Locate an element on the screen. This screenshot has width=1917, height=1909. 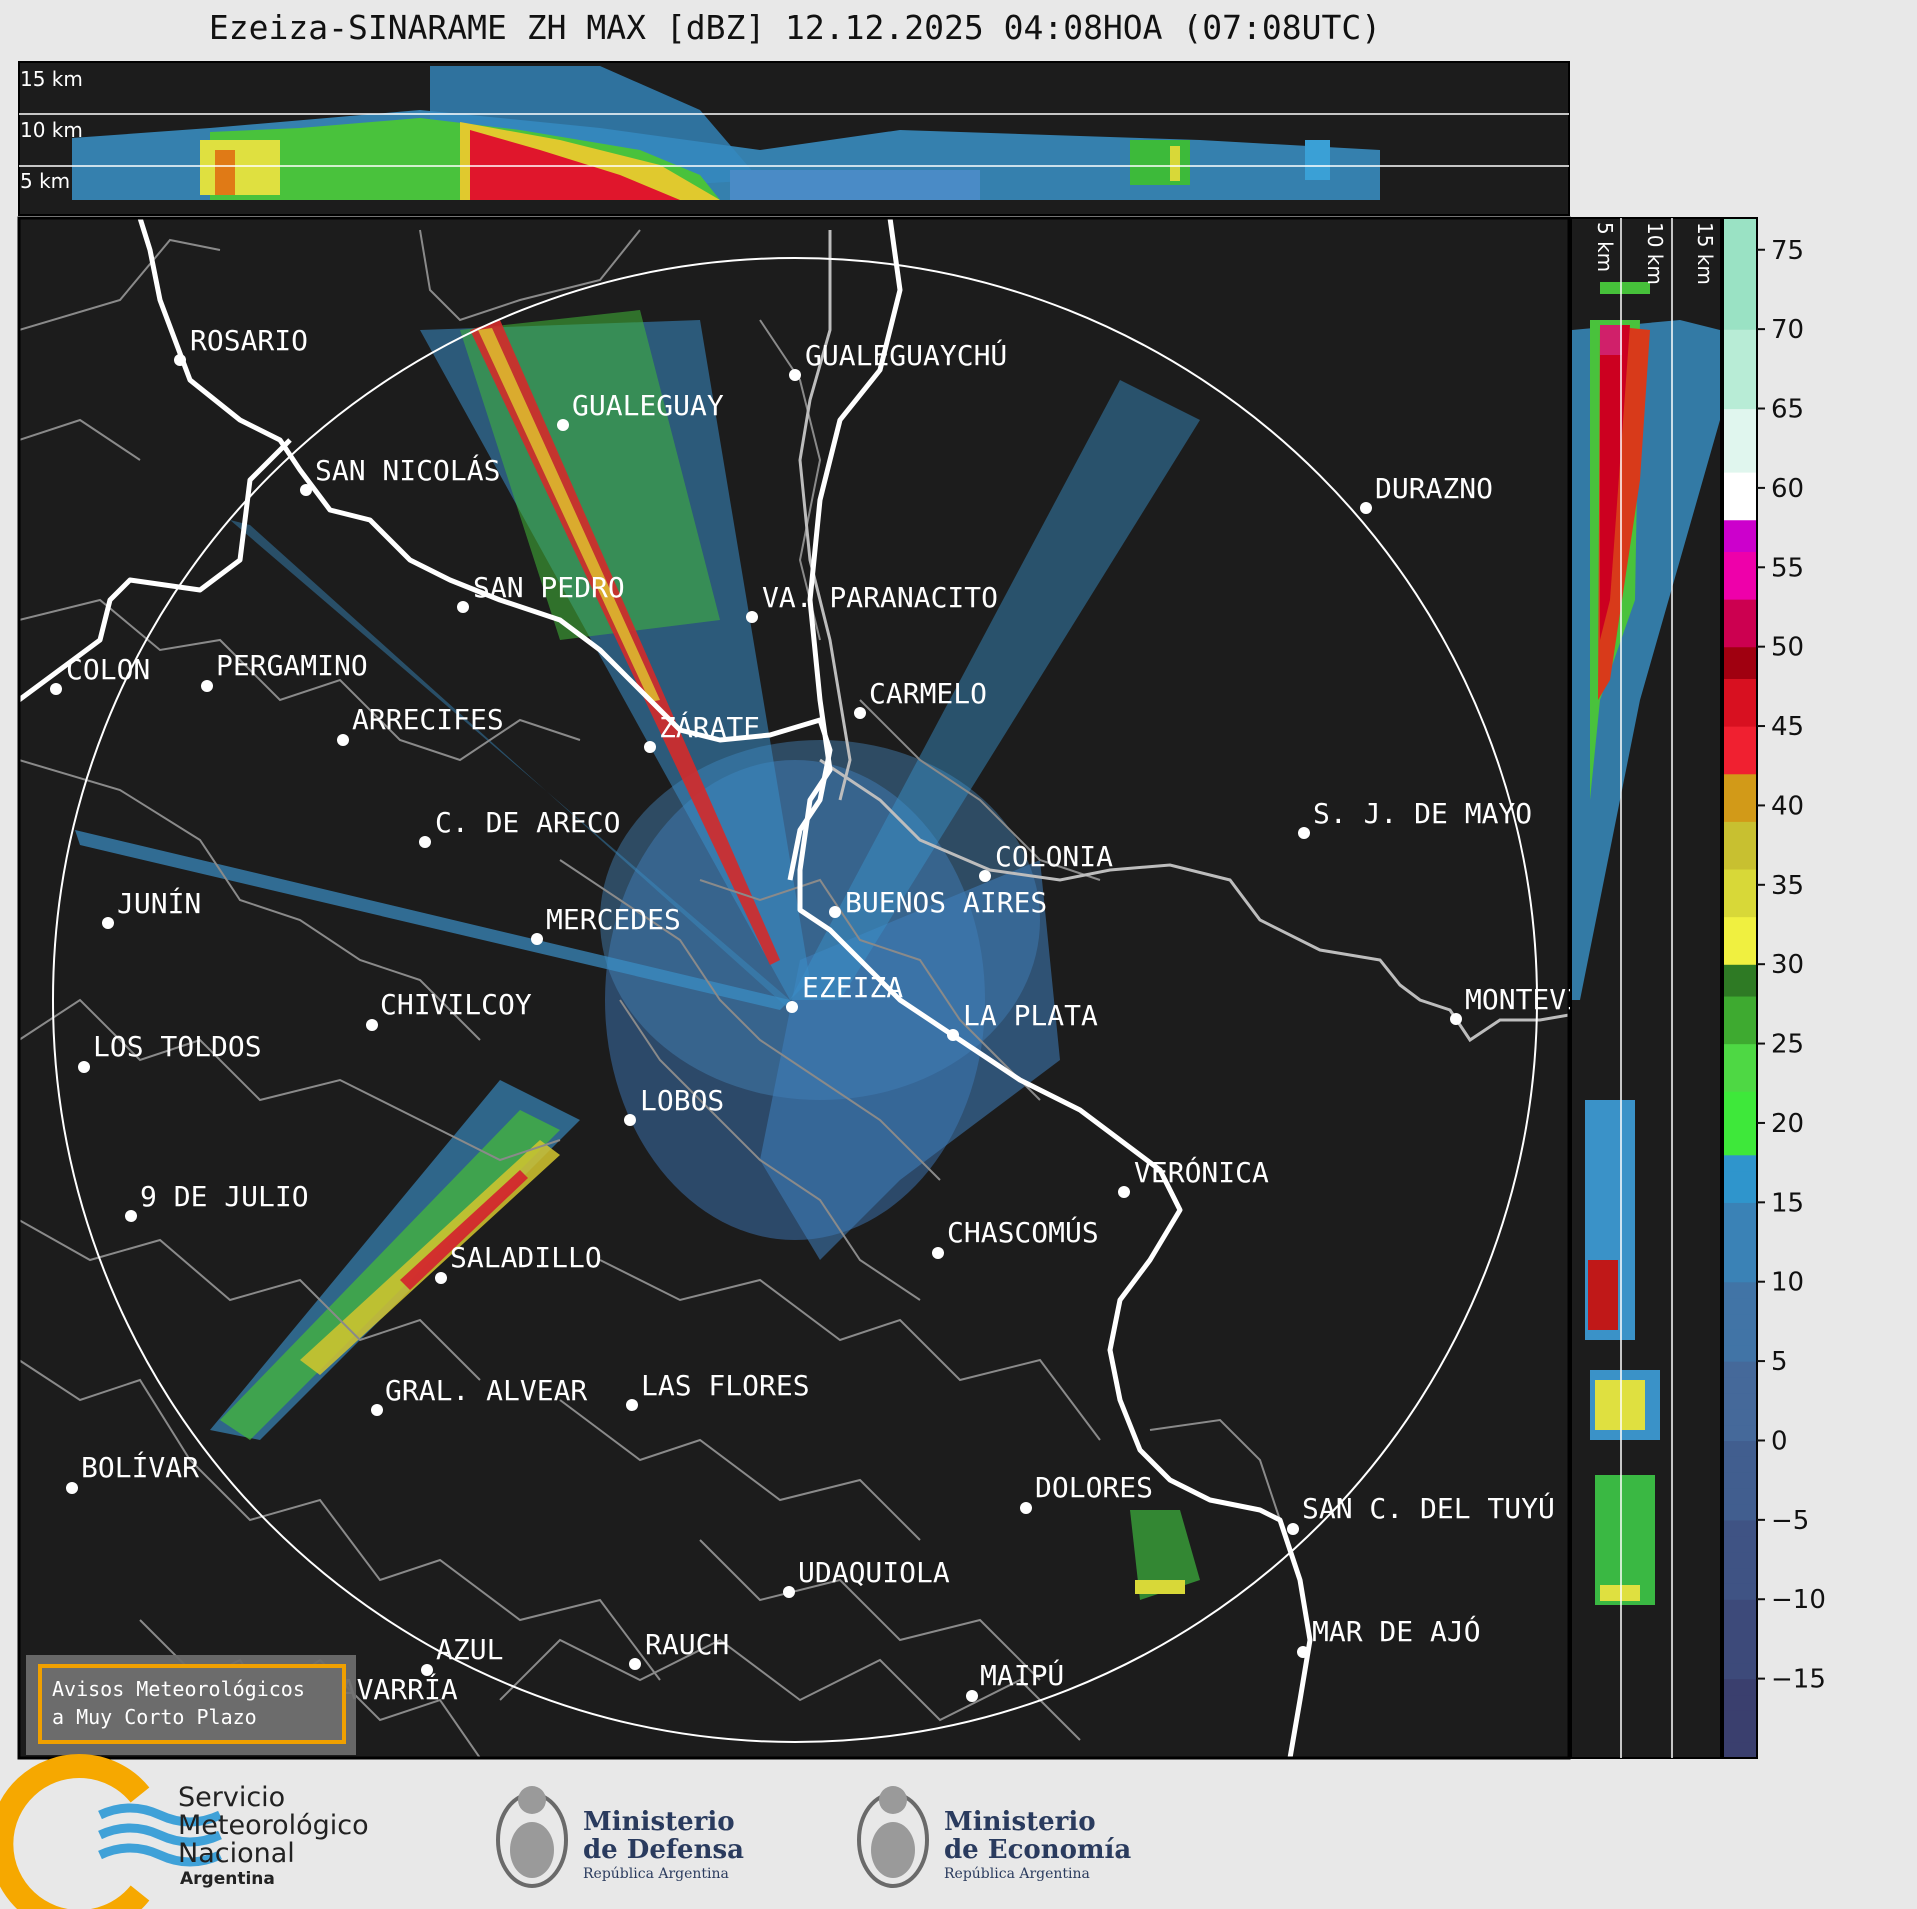
side-height-label-5: 5 km is located at coordinates (1605, 247).